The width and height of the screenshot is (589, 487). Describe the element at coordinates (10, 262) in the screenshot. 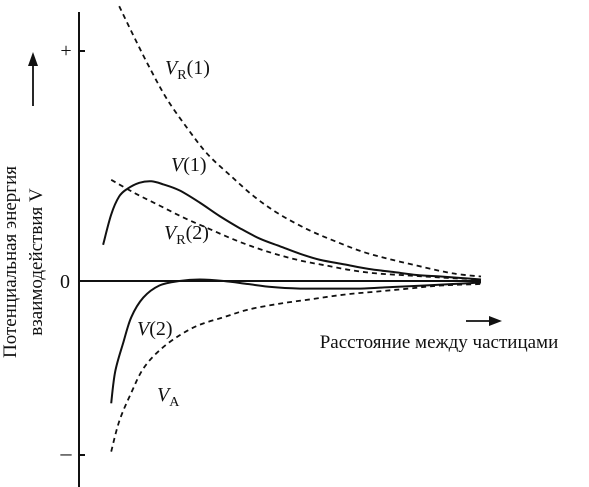

I see `y-axis-label-line1: Потенциальная энергия` at that location.